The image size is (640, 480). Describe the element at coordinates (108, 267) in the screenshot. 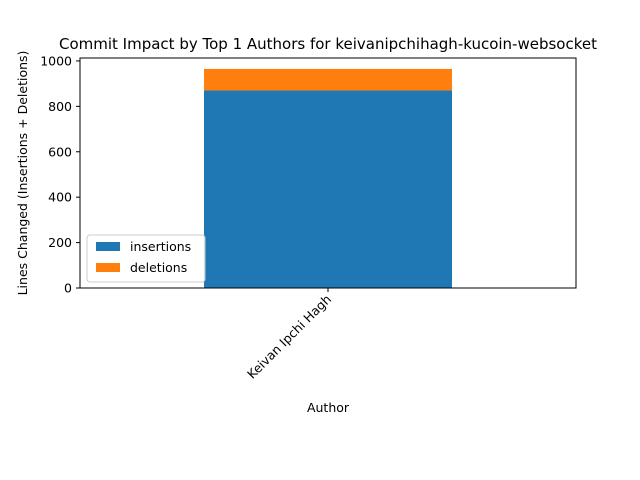

I see `legend-swatch-deletions` at that location.